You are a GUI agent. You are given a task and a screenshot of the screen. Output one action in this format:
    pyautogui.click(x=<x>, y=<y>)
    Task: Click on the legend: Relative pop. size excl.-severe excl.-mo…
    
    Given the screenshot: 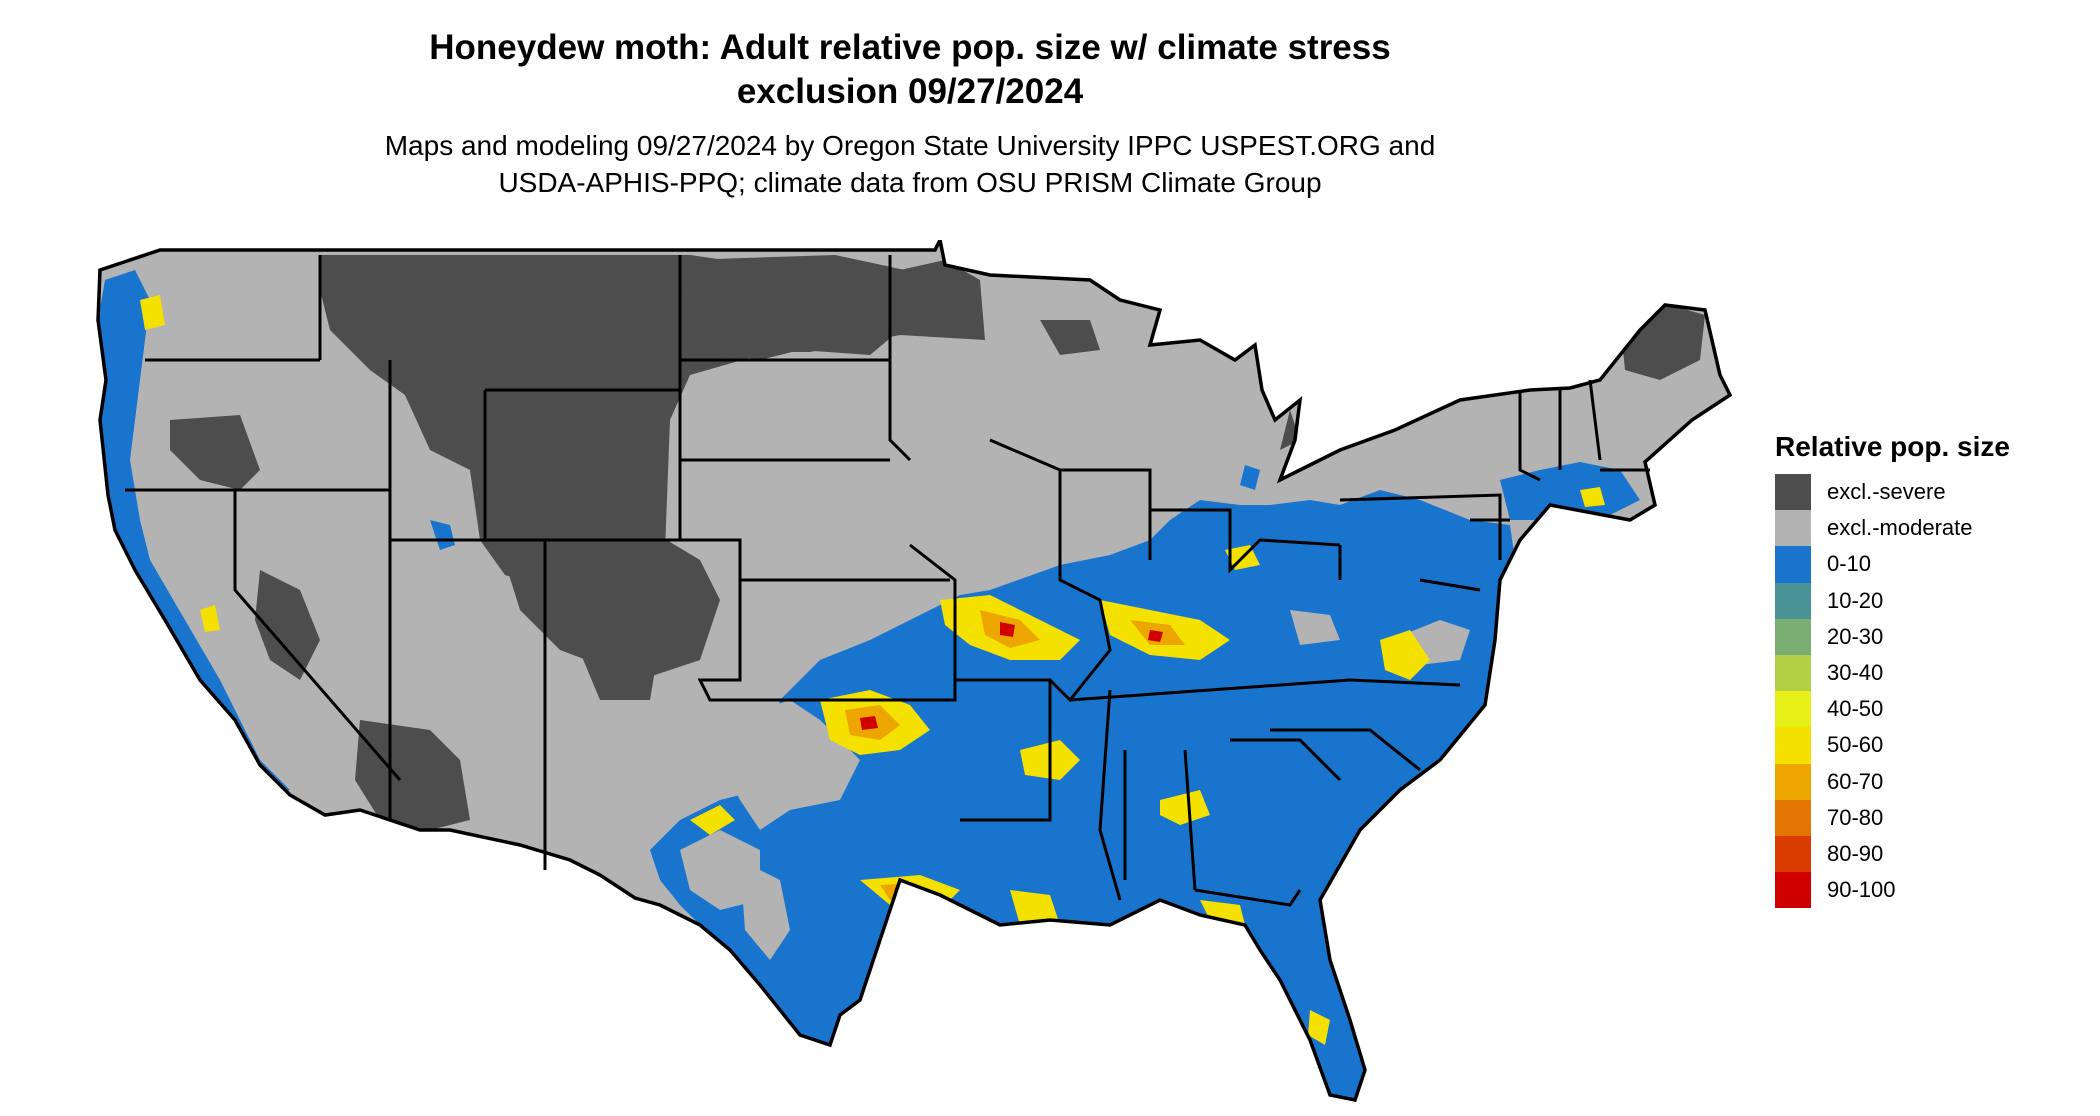 What is the action you would take?
    pyautogui.click(x=1925, y=669)
    